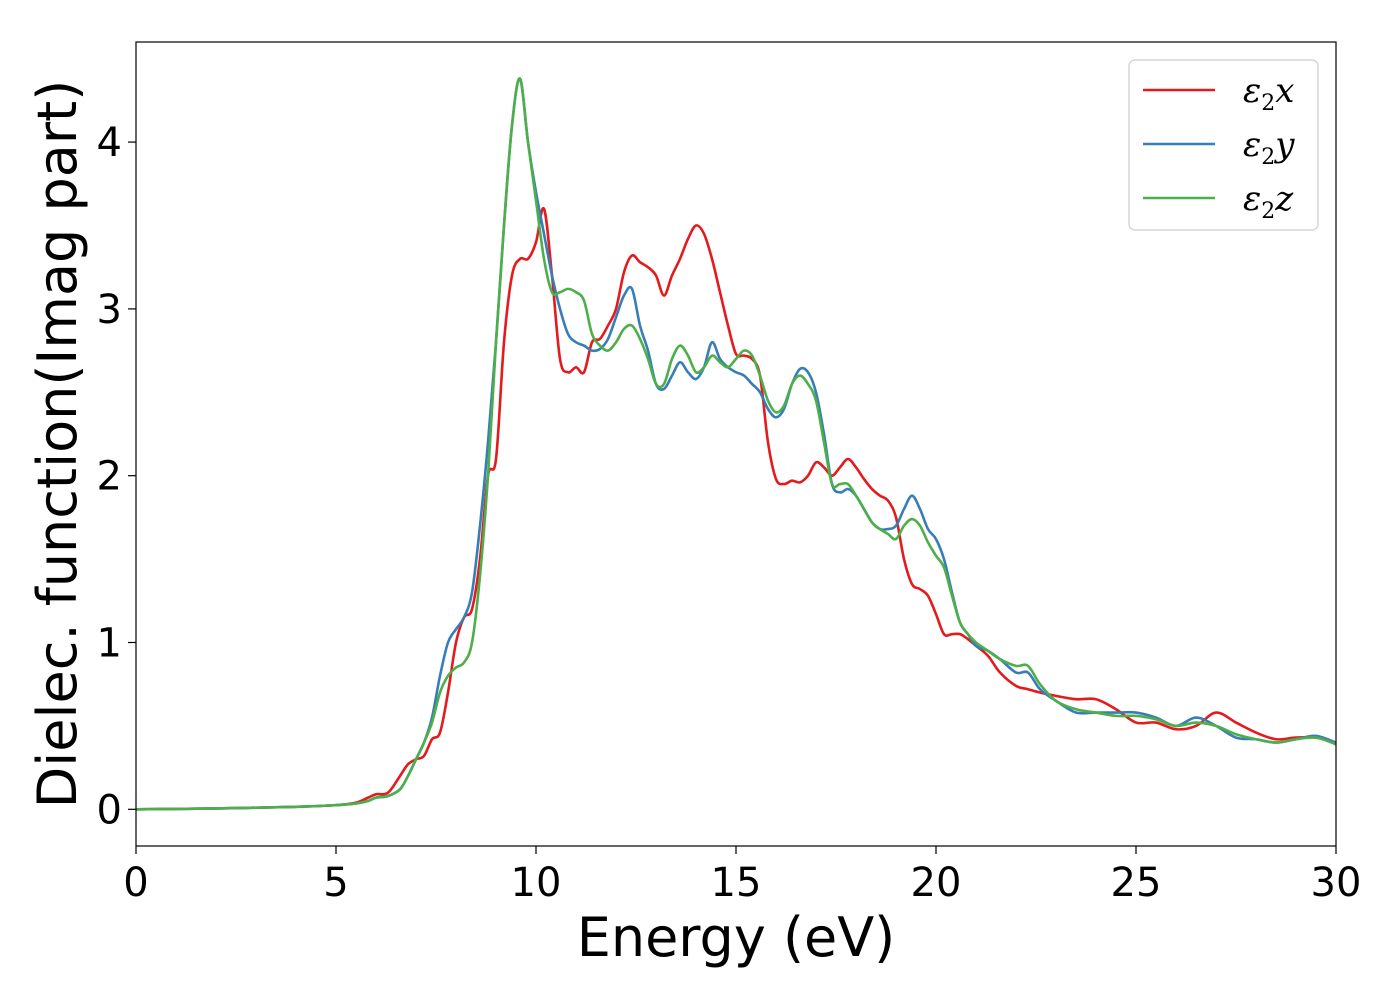  Describe the element at coordinates (109, 643) in the screenshot. I see `y-tick-label: 1` at that location.